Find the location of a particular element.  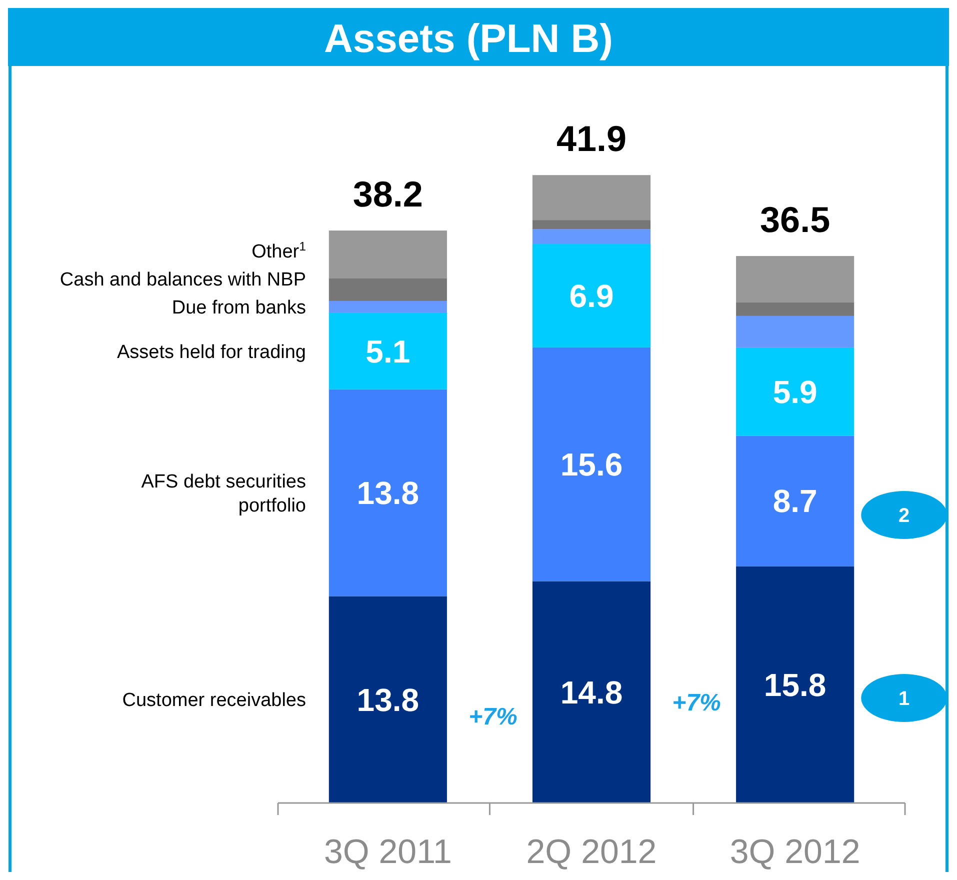

series-label: Cash and balances with NBP is located at coordinates (183, 280).